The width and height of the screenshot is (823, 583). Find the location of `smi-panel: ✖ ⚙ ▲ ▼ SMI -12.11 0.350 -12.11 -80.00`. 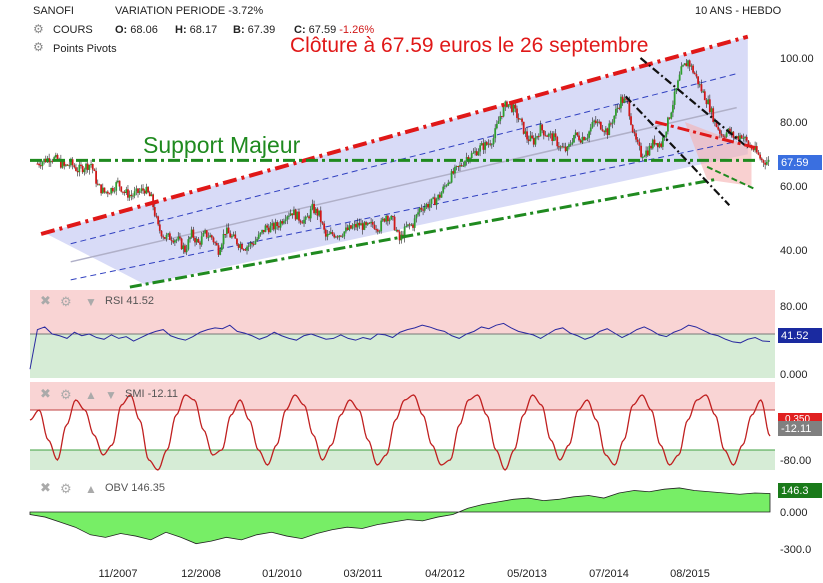

smi-panel: ✖ ⚙ ▲ ▼ SMI -12.11 0.350 -12.11 -80.00 is located at coordinates (425, 426).